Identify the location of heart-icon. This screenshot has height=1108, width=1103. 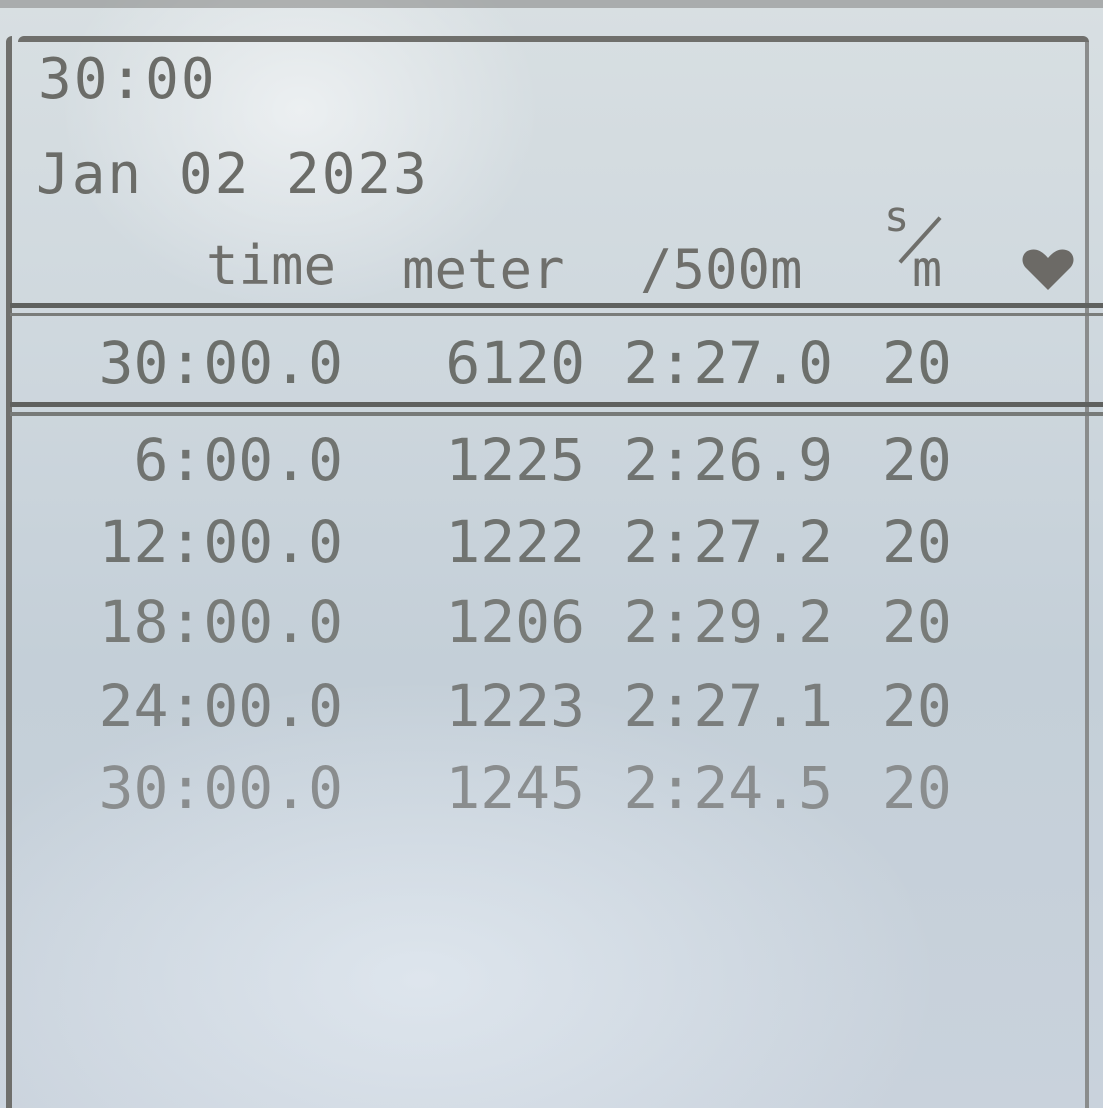
(1048, 269).